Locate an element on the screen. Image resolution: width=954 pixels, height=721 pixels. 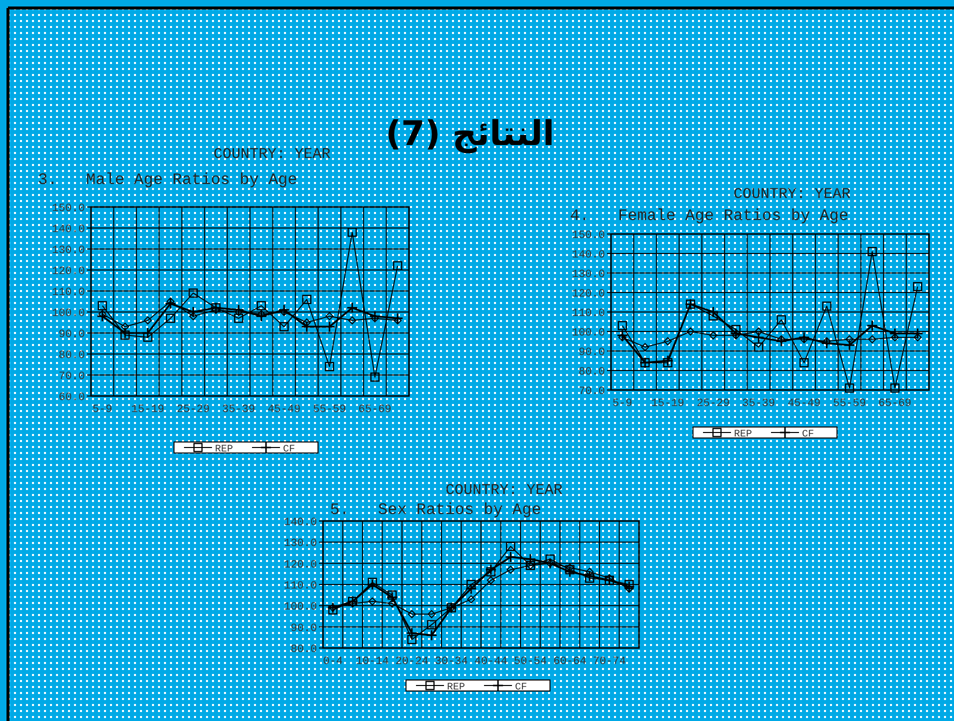
chart-subtitle: 4. Female Age Ratios by Age is located at coordinates (709, 216).